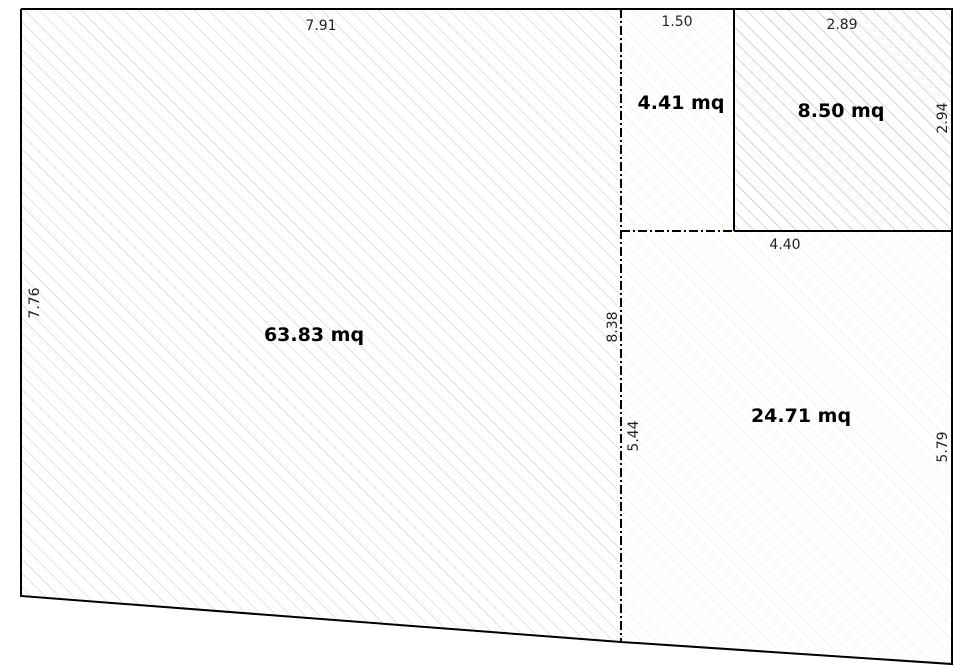  I want to click on area-main: 63.83 mq, so click(314, 335).